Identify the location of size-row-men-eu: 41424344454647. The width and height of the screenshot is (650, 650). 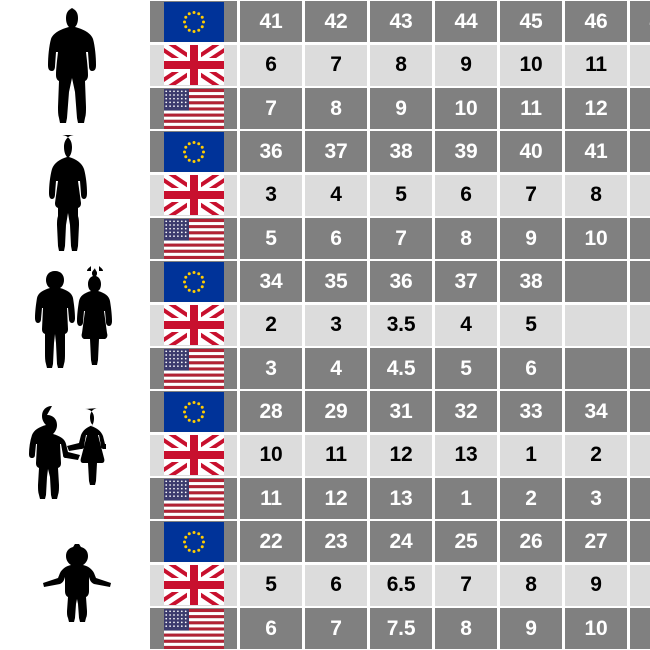
(400, 21).